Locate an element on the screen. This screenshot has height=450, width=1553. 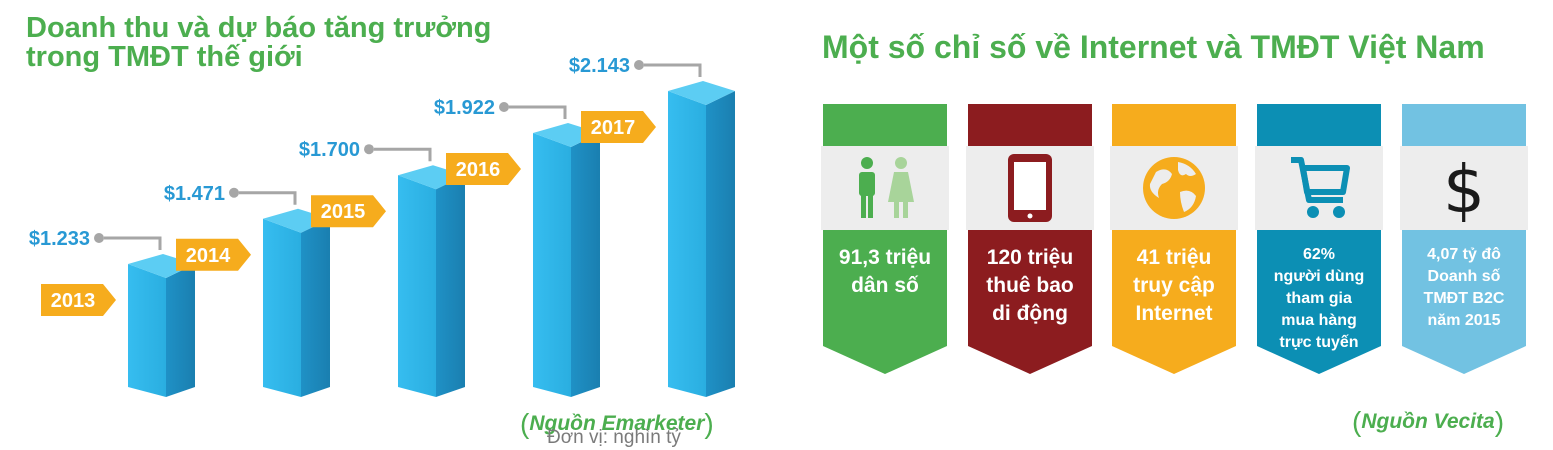
bar-2017 is located at coordinates (701, 239).